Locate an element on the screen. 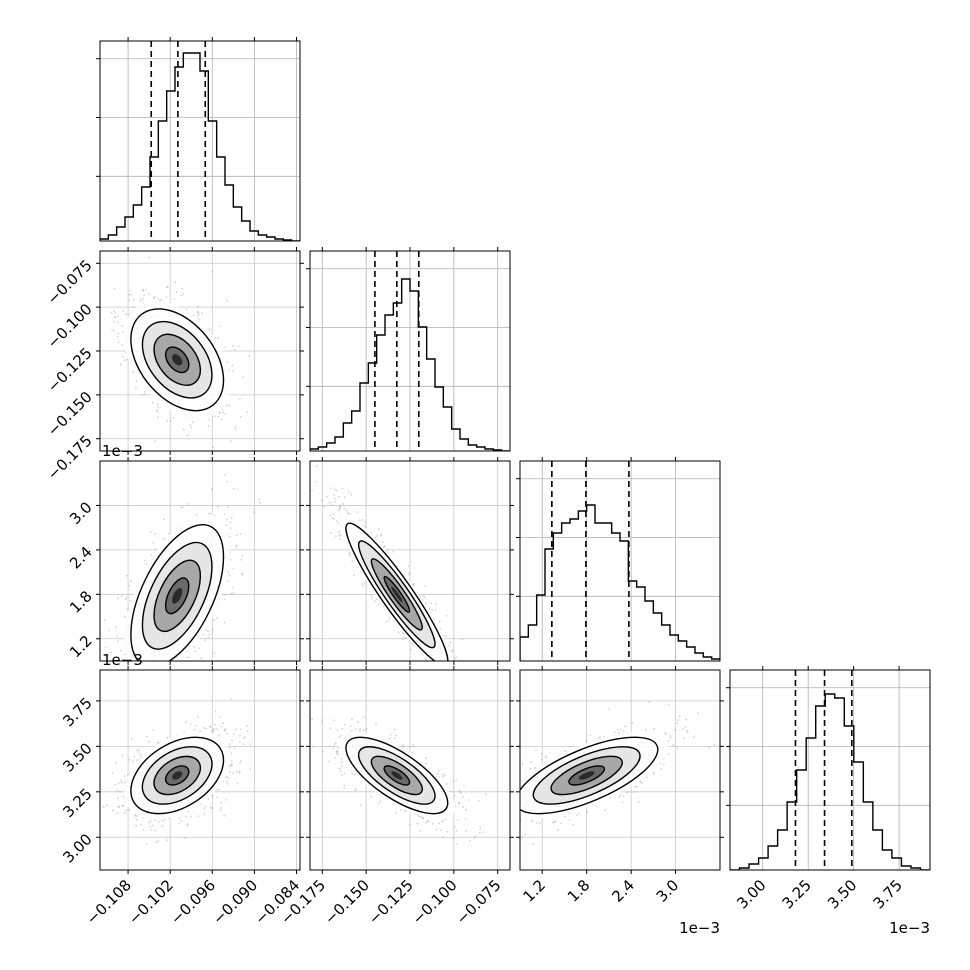  panel-content is located at coordinates (200, 576).